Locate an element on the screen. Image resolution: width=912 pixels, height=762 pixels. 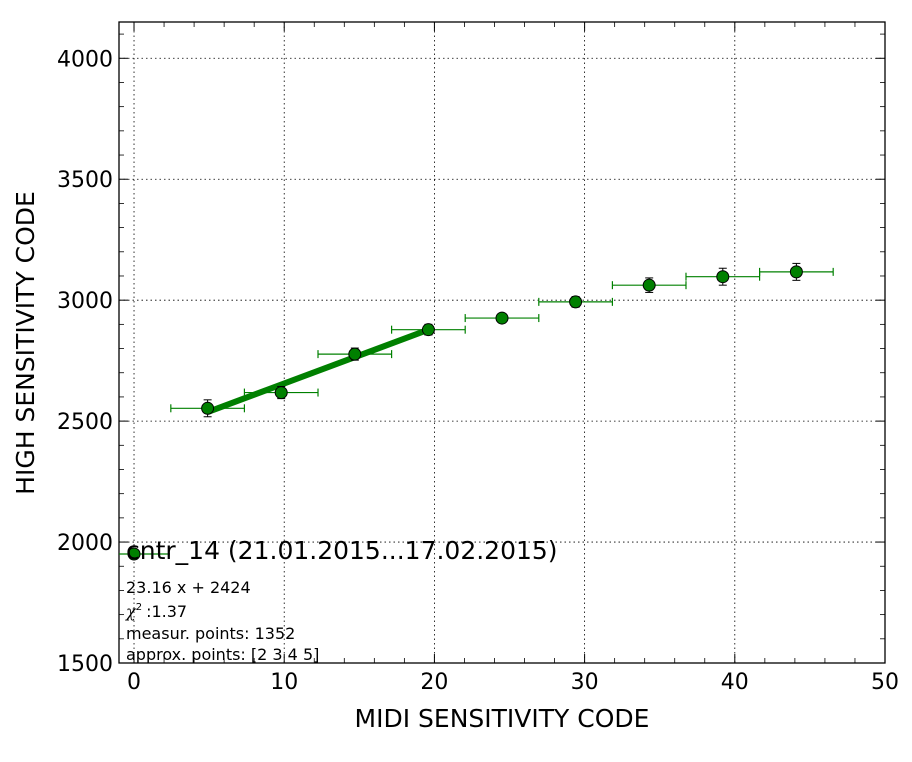
y-tick-label: 2500 is located at coordinates (85, 422).